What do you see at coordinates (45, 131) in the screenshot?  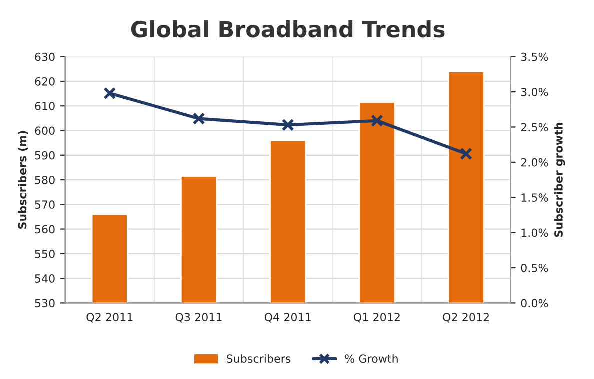 I see `y-tick-label: 600` at bounding box center [45, 131].